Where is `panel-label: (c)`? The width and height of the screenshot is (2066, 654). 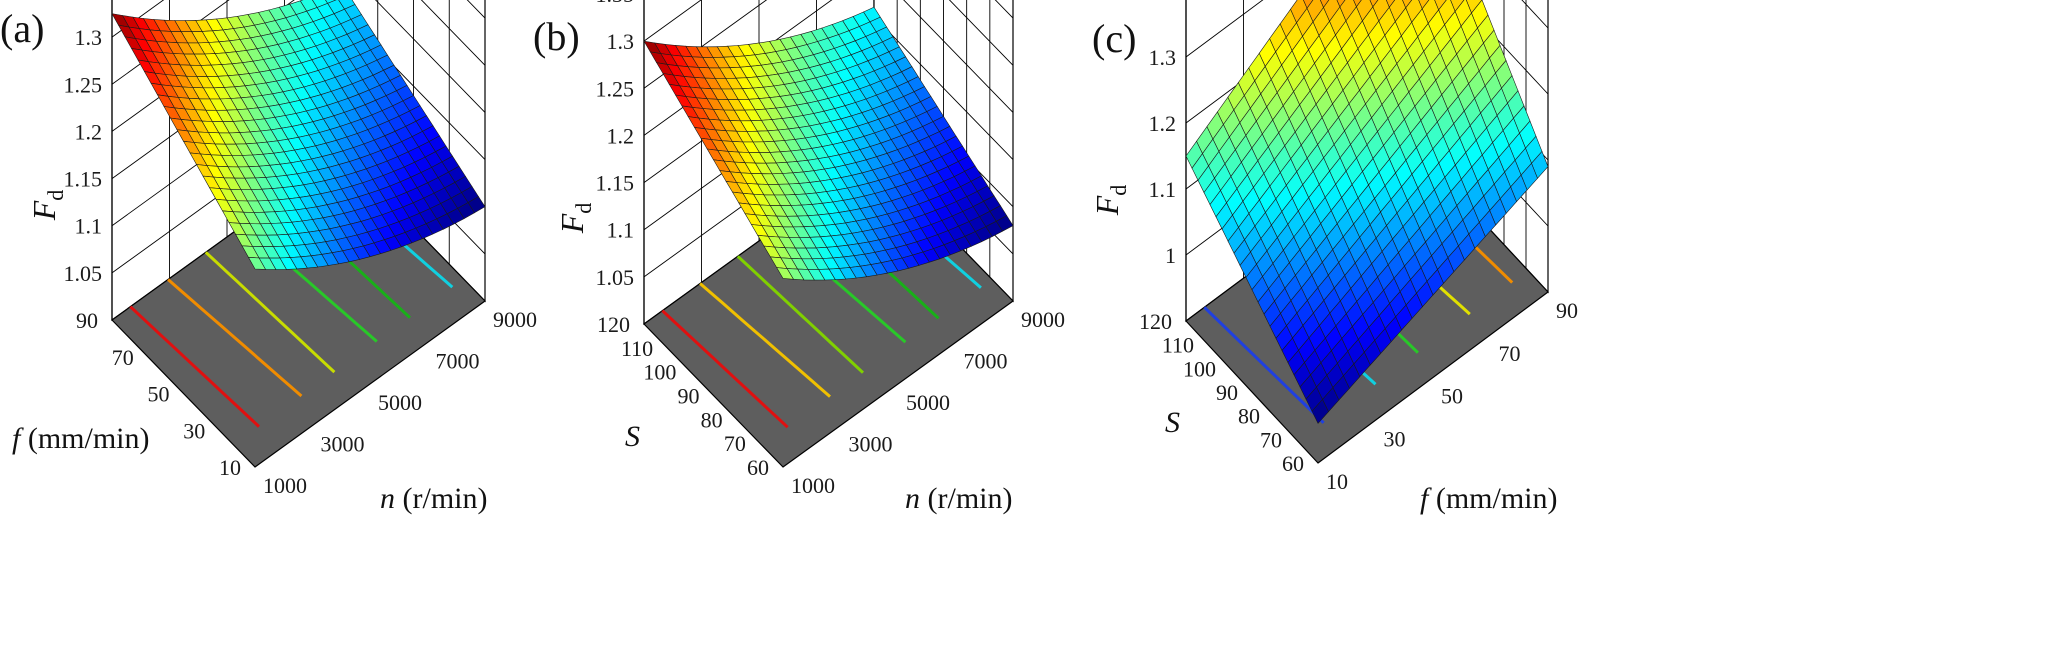
panel-label: (c) is located at coordinates (1114, 38).